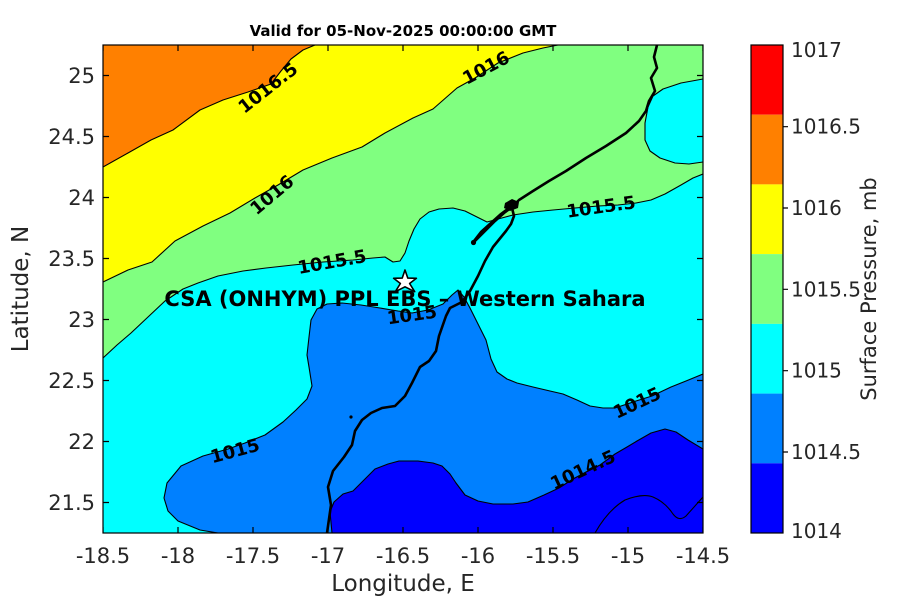 This screenshot has height=600, width=900. Describe the element at coordinates (826, 289) in the screenshot. I see `colorbar-tick-label: 1015.5` at that location.